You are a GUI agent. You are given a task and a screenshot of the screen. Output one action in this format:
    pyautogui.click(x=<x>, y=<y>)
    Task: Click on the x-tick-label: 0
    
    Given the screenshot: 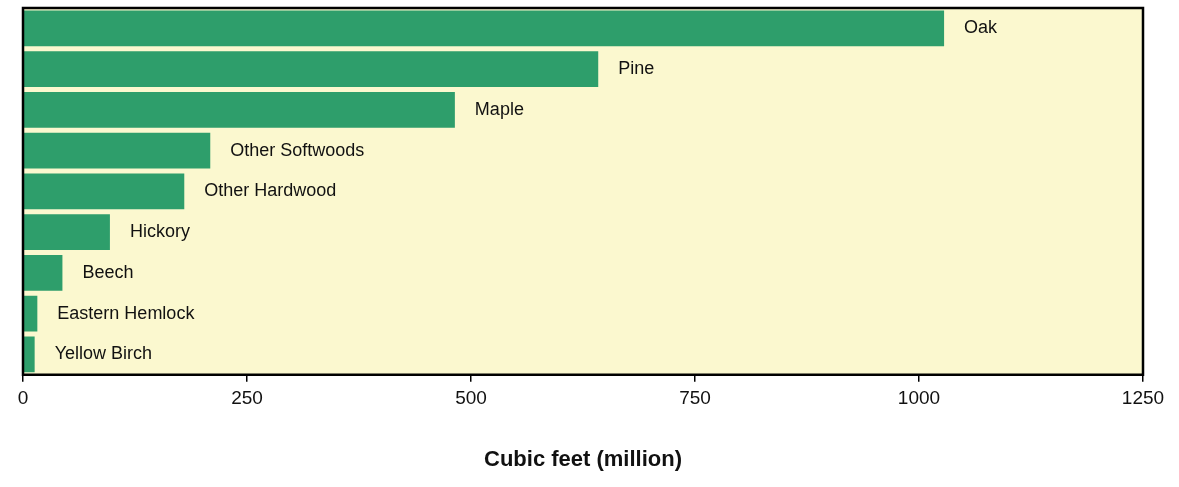 What is the action you would take?
    pyautogui.click(x=23, y=398)
    